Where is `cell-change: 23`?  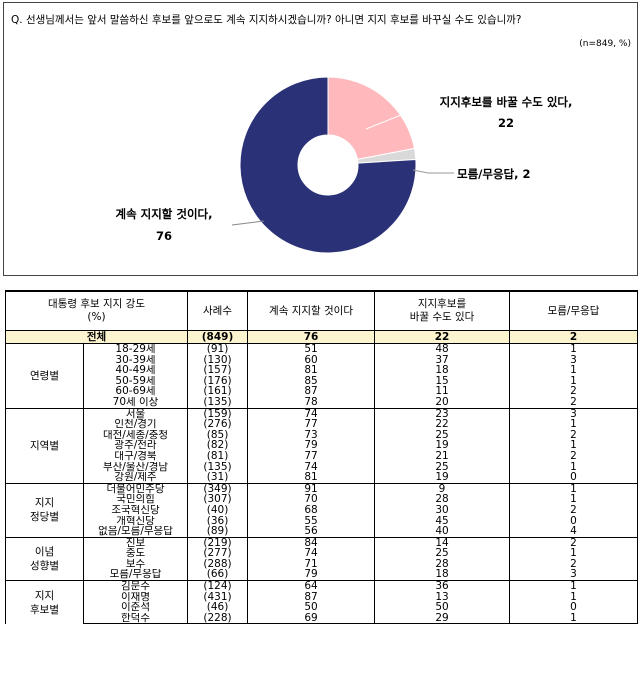 cell-change: 23 is located at coordinates (442, 413).